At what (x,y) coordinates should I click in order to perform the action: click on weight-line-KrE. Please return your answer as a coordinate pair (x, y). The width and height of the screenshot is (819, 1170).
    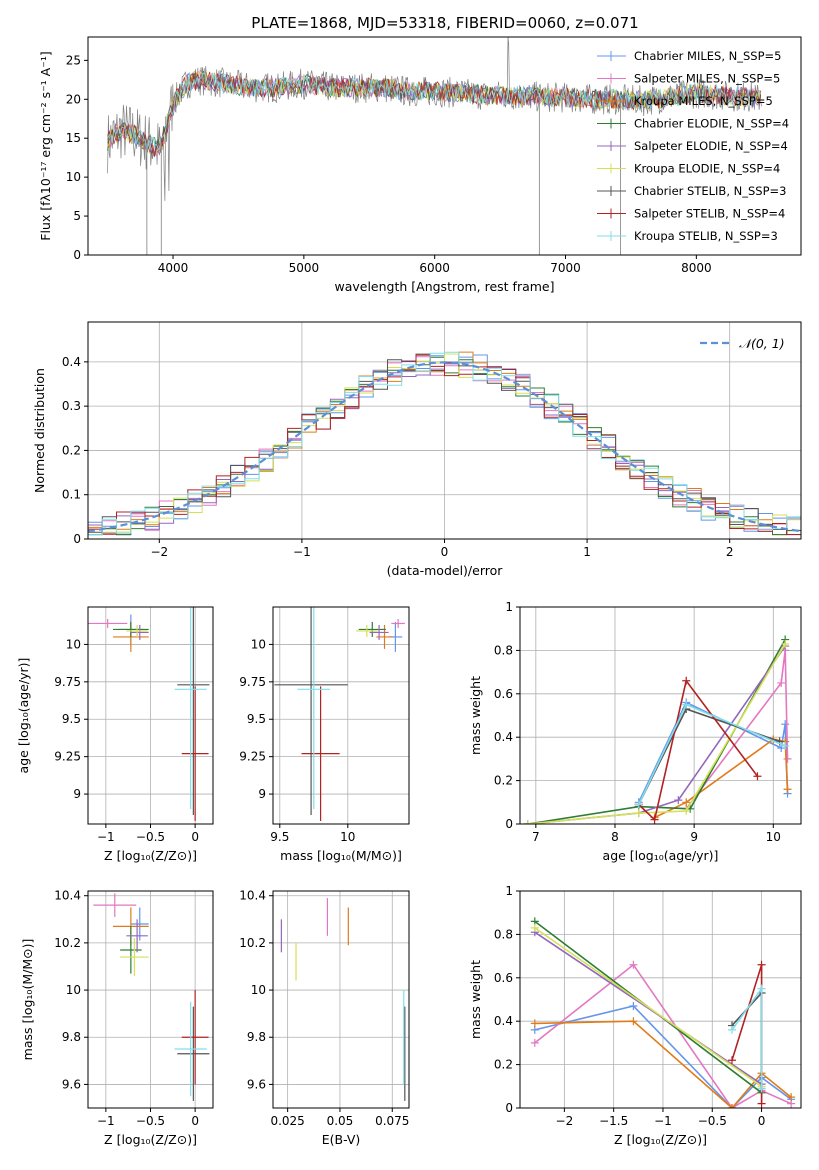
    Looking at the image, I should click on (656, 733).